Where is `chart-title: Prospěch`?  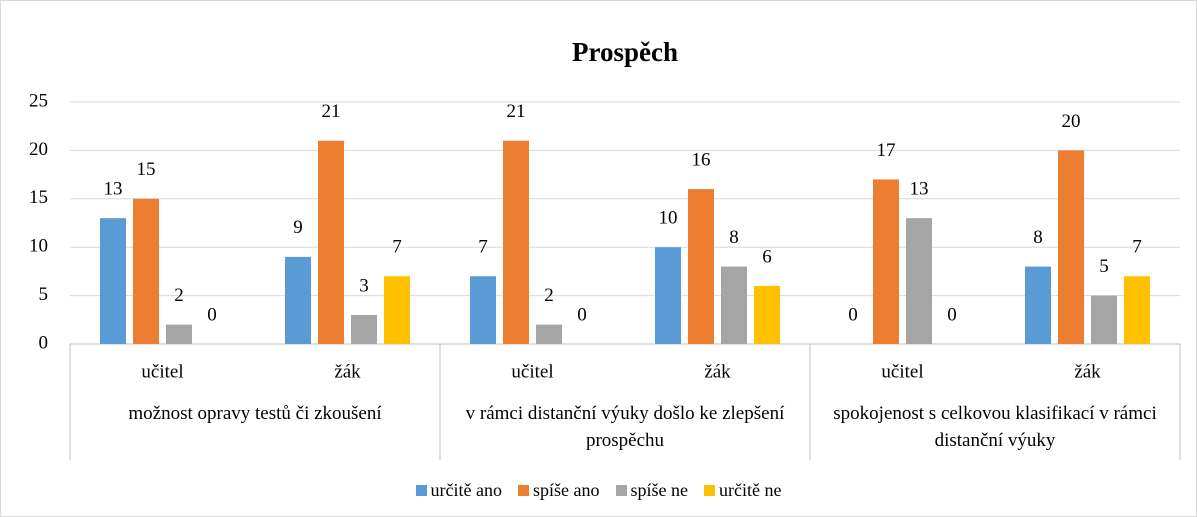 chart-title: Prospěch is located at coordinates (625, 52).